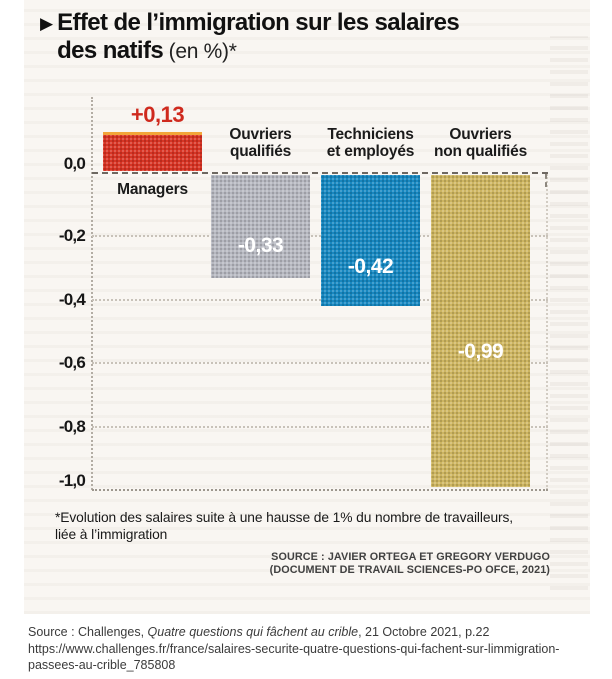 This screenshot has height=679, width=612. What do you see at coordinates (370, 266) in the screenshot?
I see `bar-value-label: -0,42` at bounding box center [370, 266].